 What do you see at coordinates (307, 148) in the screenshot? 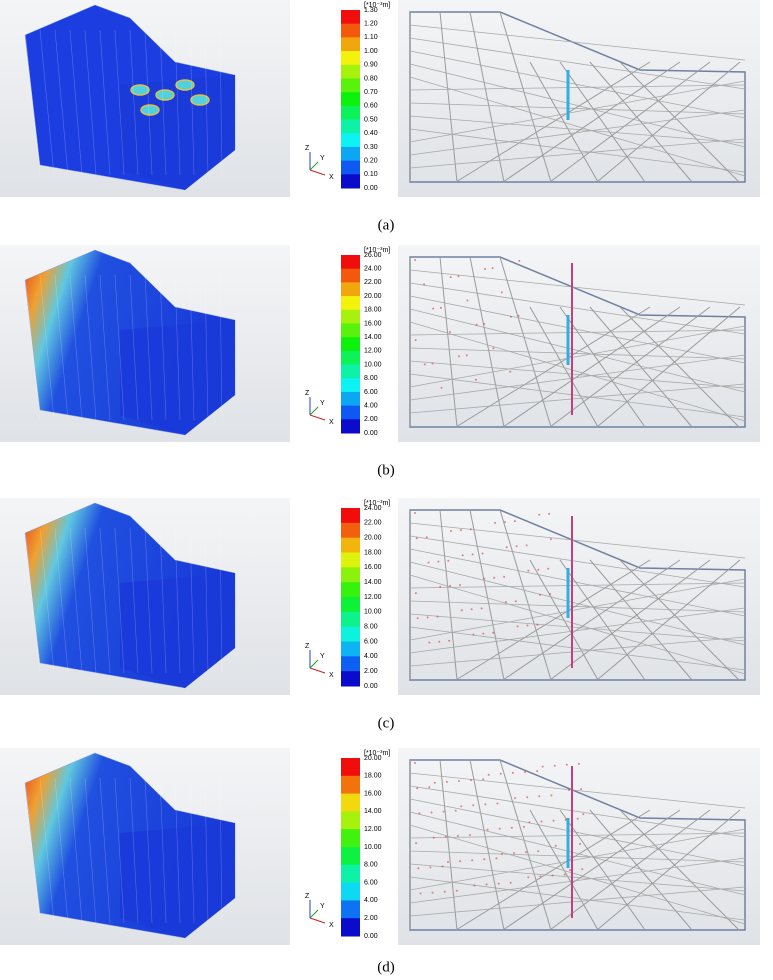
I see `axis-label: Z` at bounding box center [307, 148].